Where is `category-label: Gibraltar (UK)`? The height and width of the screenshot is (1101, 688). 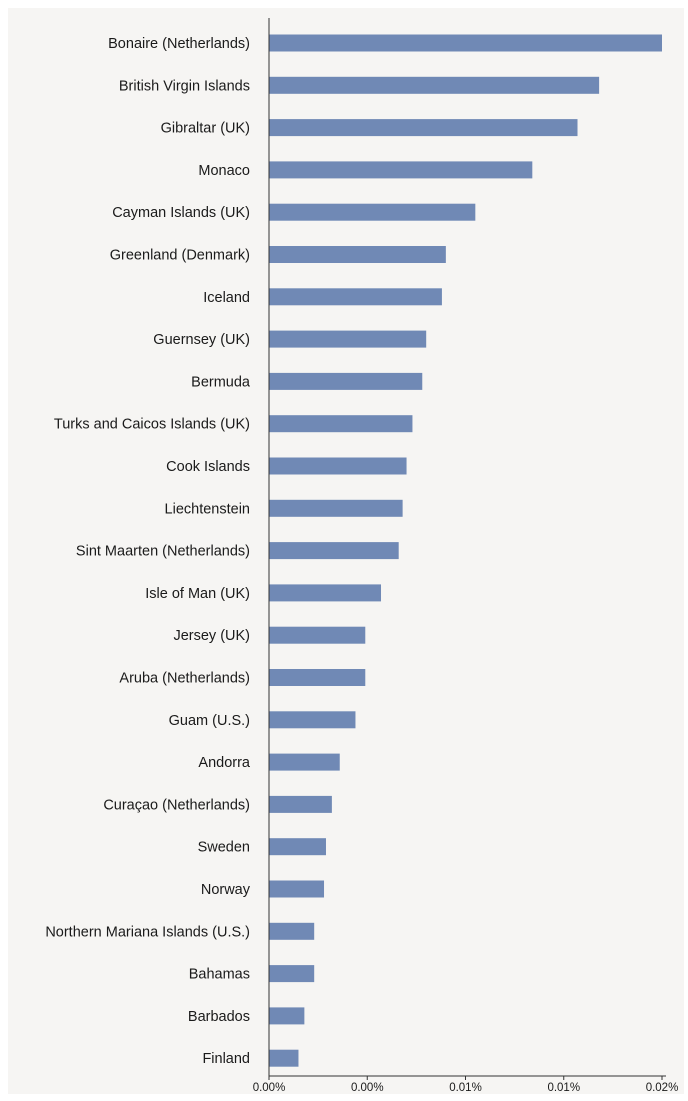
category-label: Gibraltar (UK) is located at coordinates (205, 129).